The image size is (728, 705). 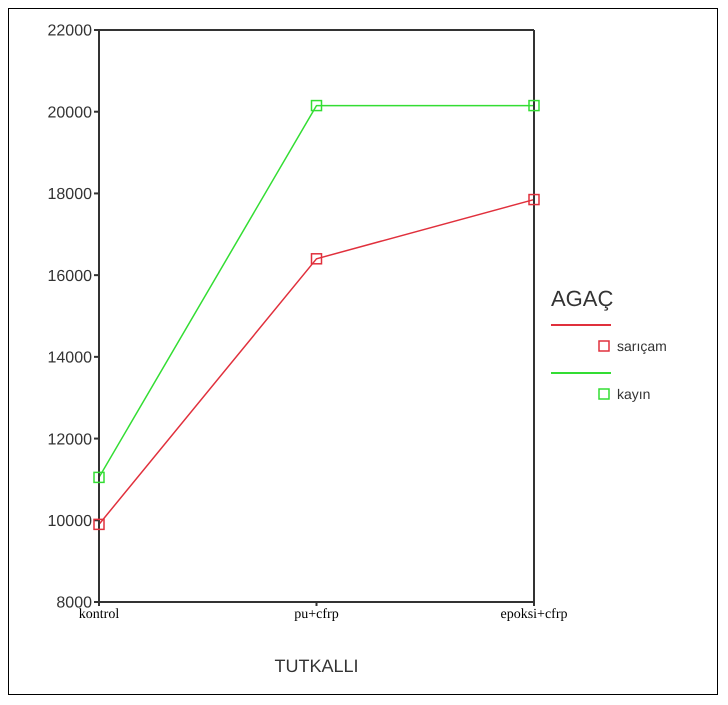 What do you see at coordinates (316, 666) in the screenshot?
I see `x-axis-title: TUTKALLI` at bounding box center [316, 666].